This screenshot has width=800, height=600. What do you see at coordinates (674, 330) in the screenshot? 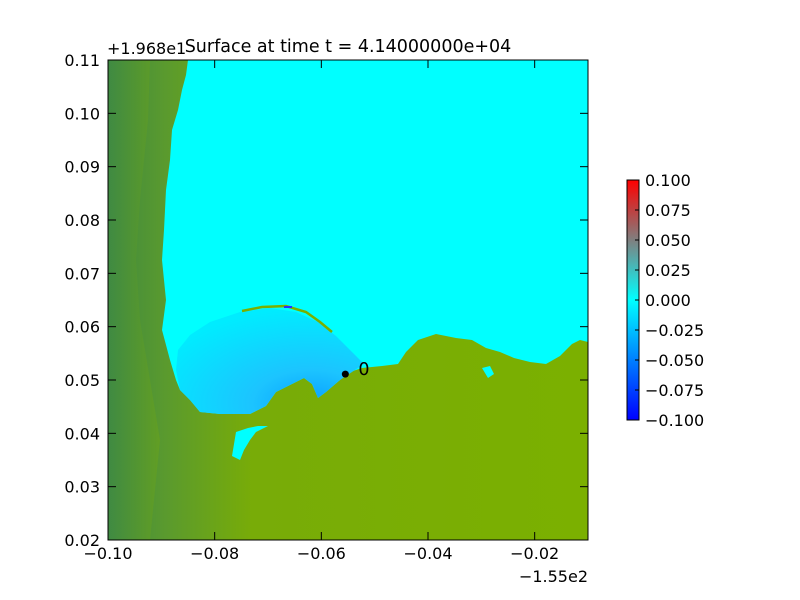
I see `colorbar-tick-label: −0.025` at bounding box center [674, 330].